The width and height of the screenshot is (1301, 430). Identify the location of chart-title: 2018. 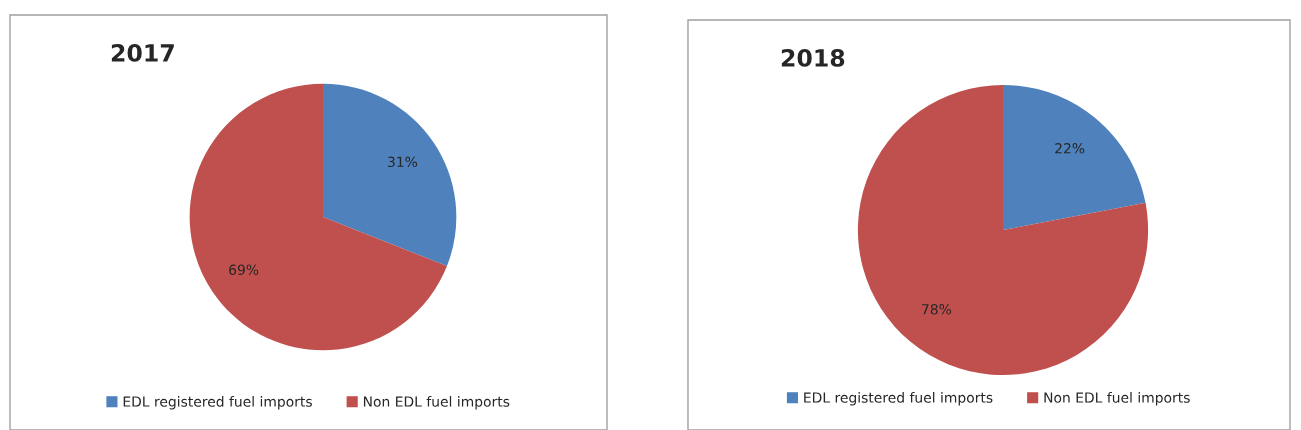
(813, 57).